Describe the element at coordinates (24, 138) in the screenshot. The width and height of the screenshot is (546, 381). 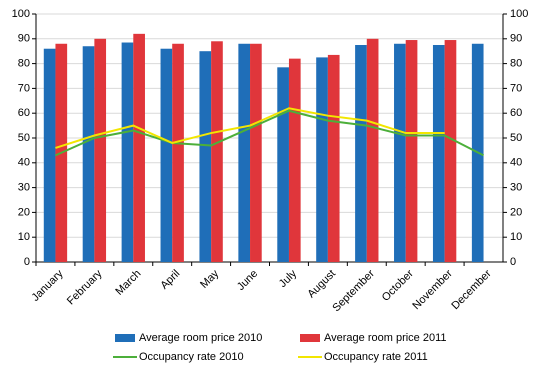
I see `y-tick-label: 50` at that location.